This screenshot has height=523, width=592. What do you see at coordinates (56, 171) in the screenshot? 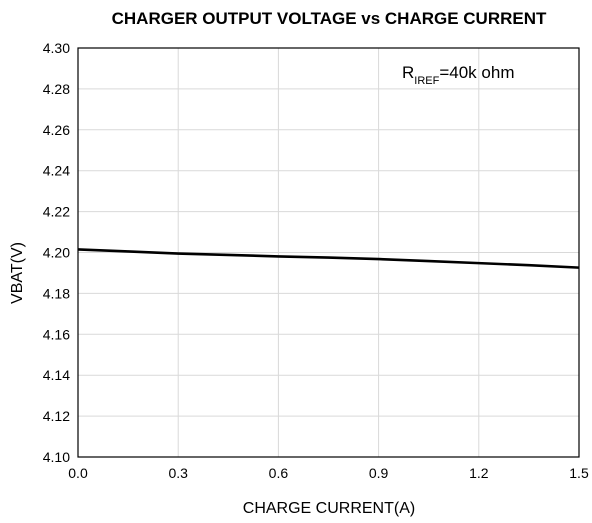
I see `y-tick-label: 4.24` at bounding box center [56, 171].